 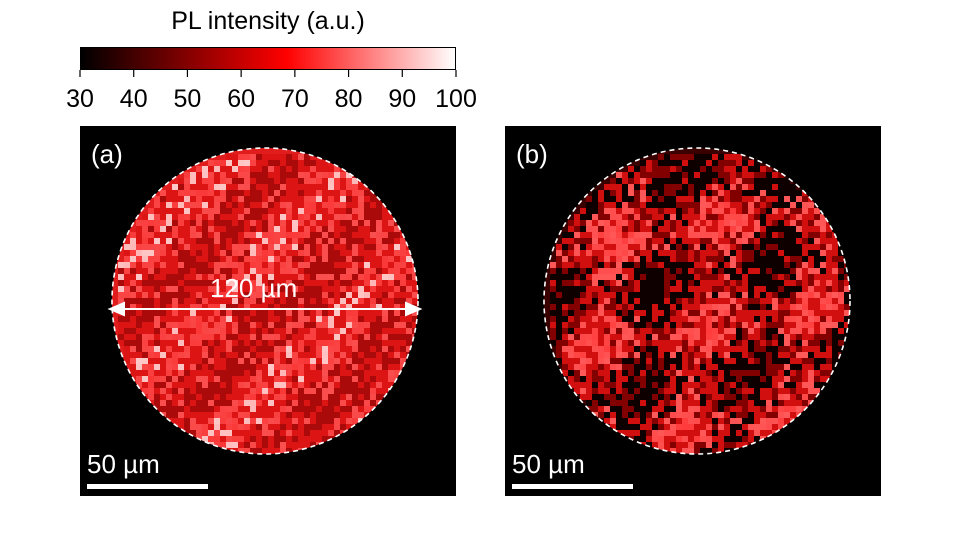 What do you see at coordinates (187, 99) in the screenshot?
I see `colorbar-tick-label: 50` at bounding box center [187, 99].